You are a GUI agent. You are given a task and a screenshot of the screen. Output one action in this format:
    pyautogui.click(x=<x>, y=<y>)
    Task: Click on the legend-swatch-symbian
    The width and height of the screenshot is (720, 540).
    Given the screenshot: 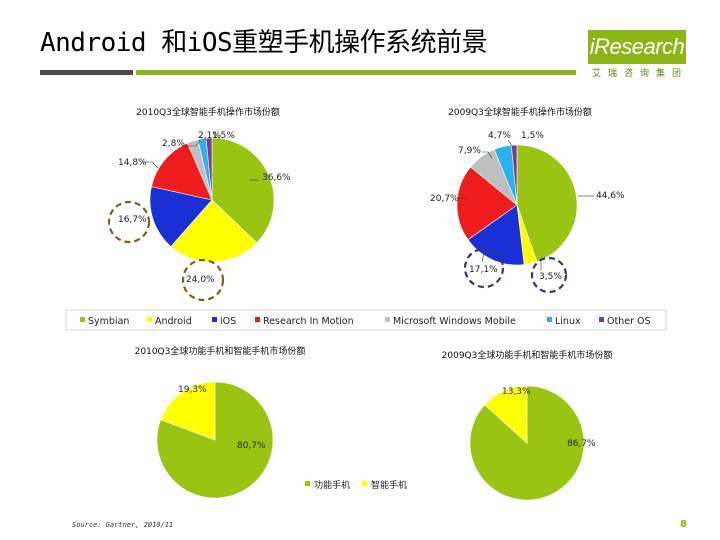 What is the action you would take?
    pyautogui.click(x=82, y=319)
    